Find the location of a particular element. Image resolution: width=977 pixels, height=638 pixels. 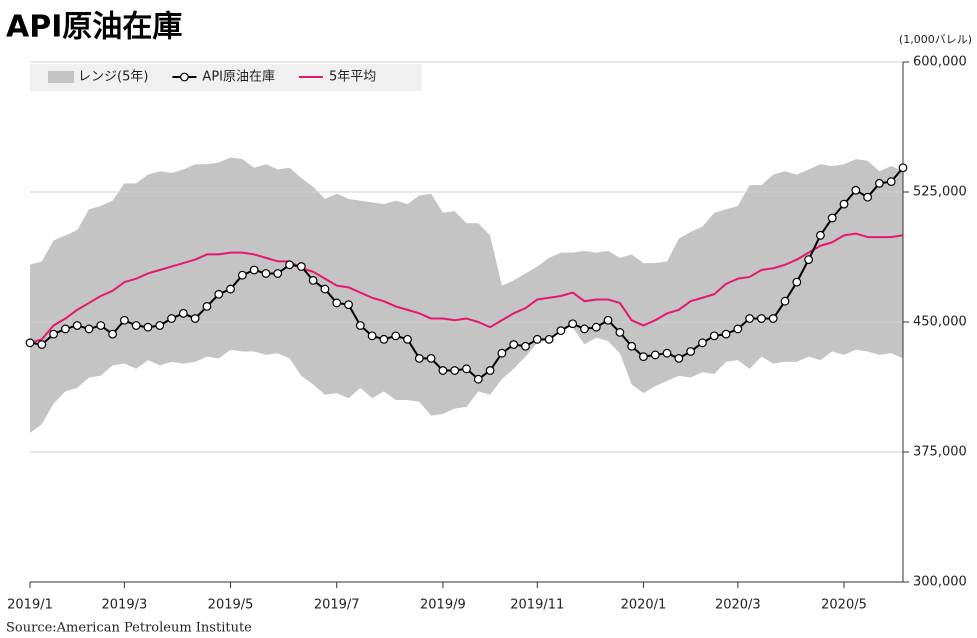

y-tick-label: 525,000 is located at coordinates (940, 192).